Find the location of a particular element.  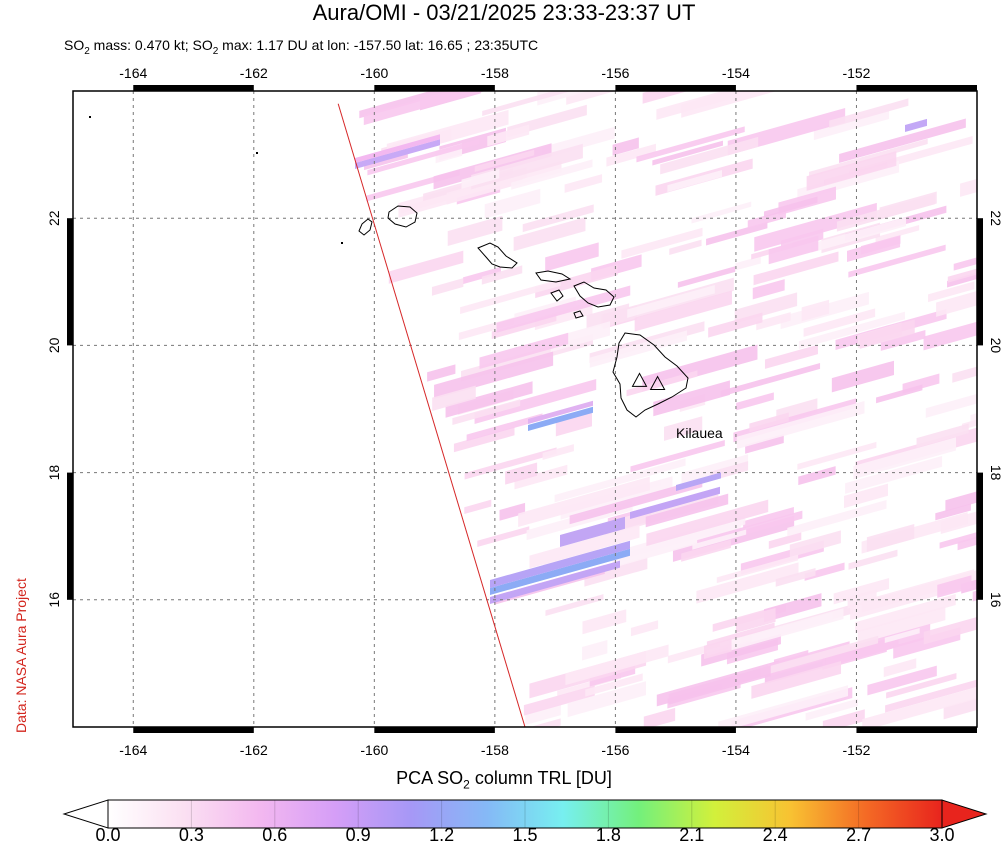

lat-label-left: 16 is located at coordinates (54, 600).